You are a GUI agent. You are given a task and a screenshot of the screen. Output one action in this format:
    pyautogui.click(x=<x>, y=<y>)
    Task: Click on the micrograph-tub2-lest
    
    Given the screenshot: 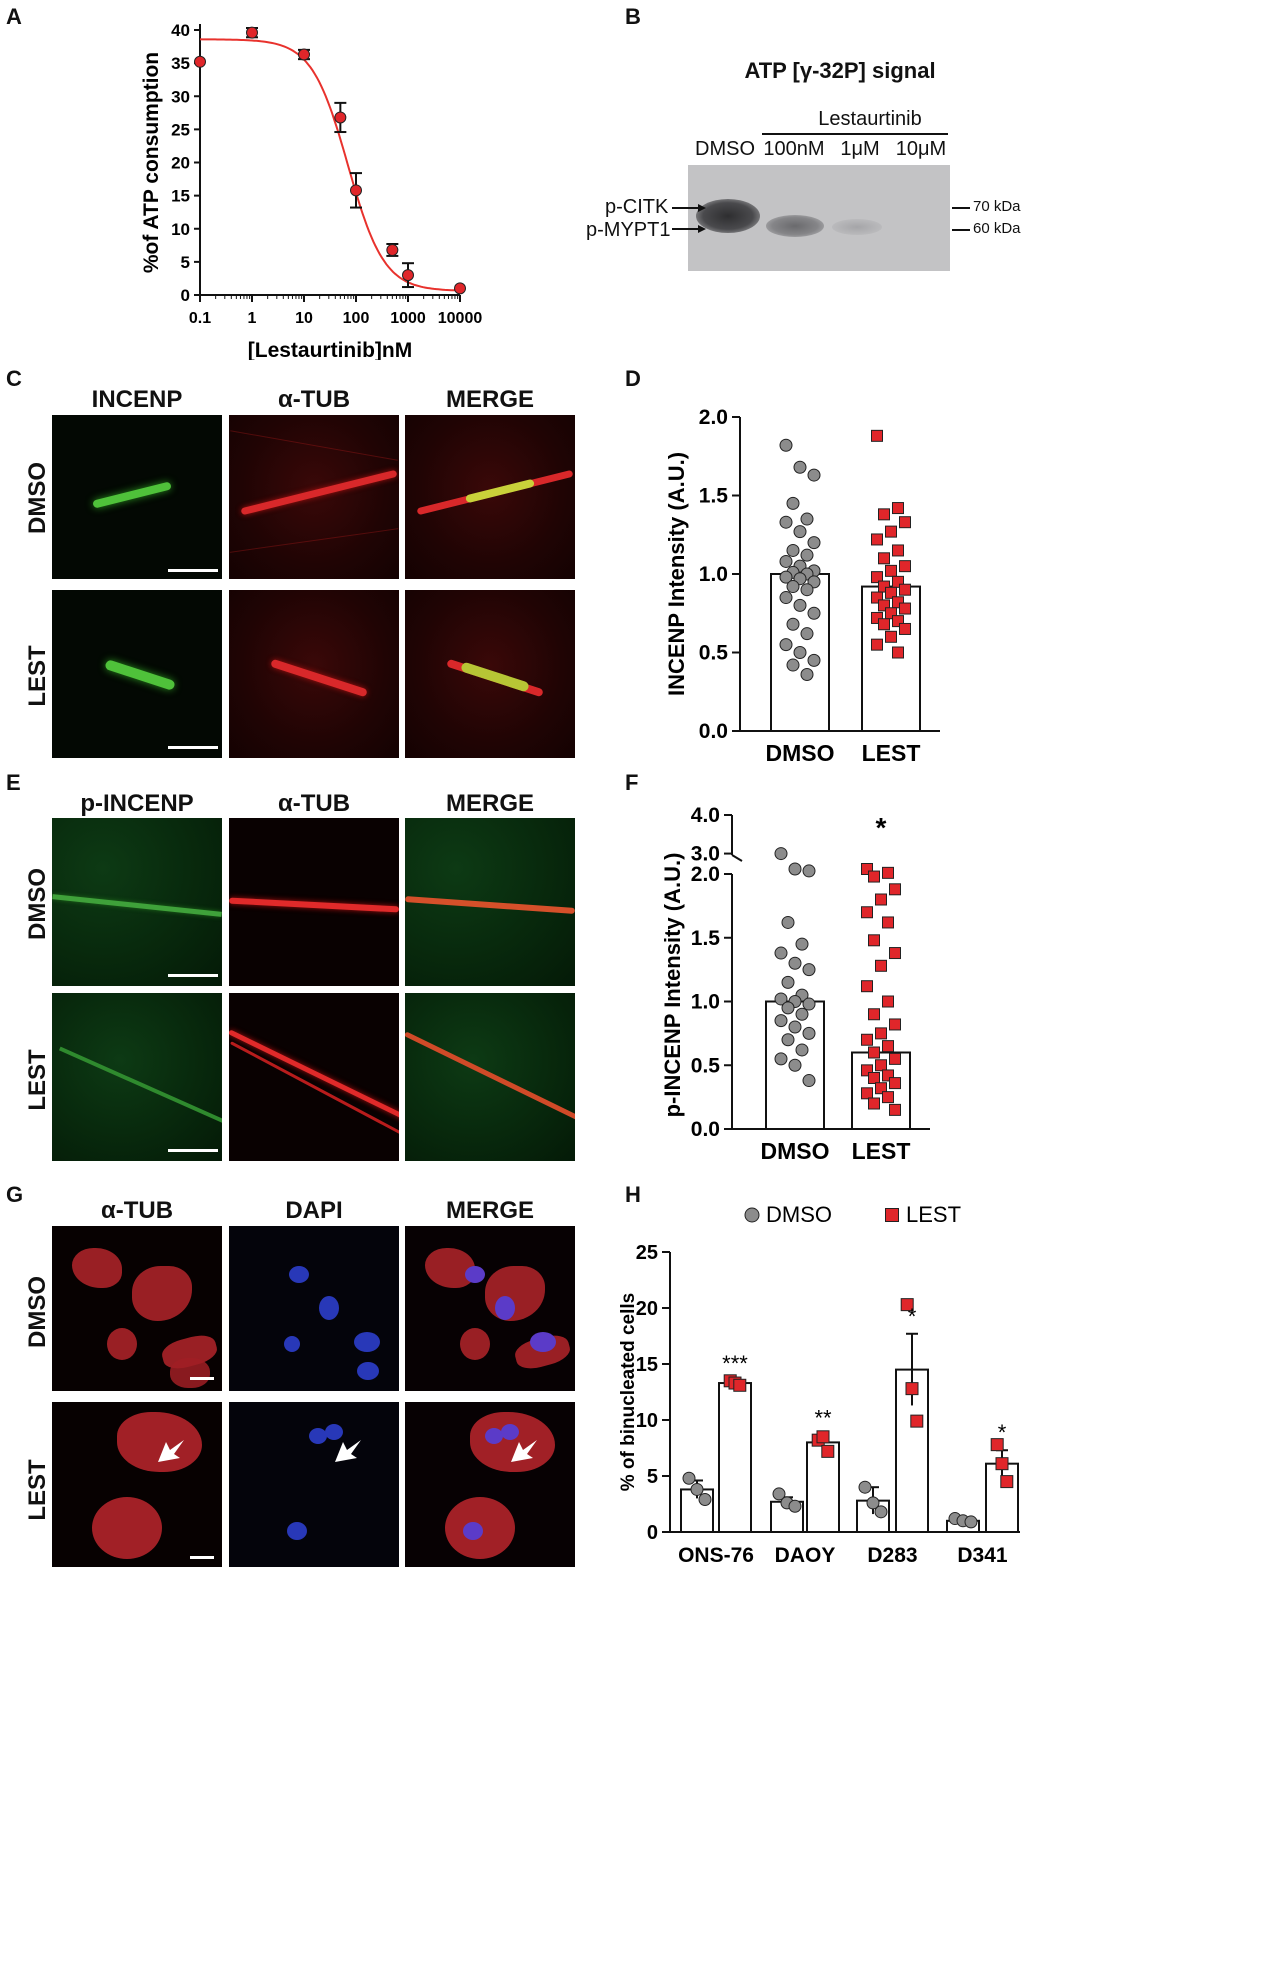 What is the action you would take?
    pyautogui.click(x=314, y=1077)
    